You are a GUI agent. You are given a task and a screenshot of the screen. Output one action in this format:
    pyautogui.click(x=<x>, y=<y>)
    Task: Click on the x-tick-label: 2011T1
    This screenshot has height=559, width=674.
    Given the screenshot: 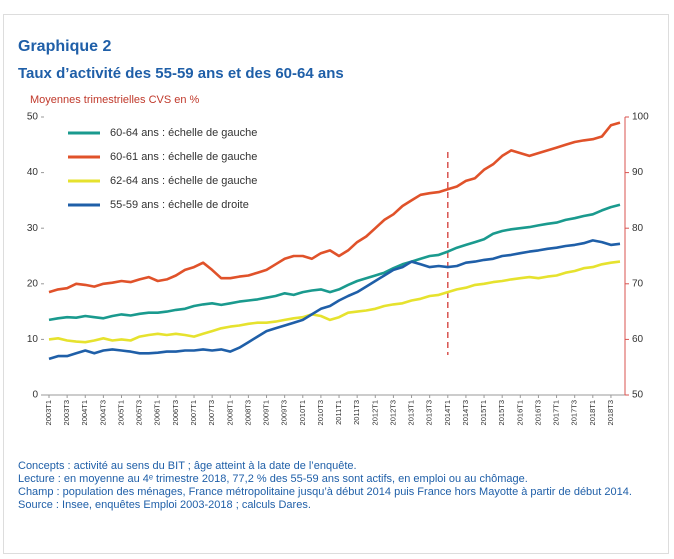 What is the action you would take?
    pyautogui.click(x=338, y=412)
    